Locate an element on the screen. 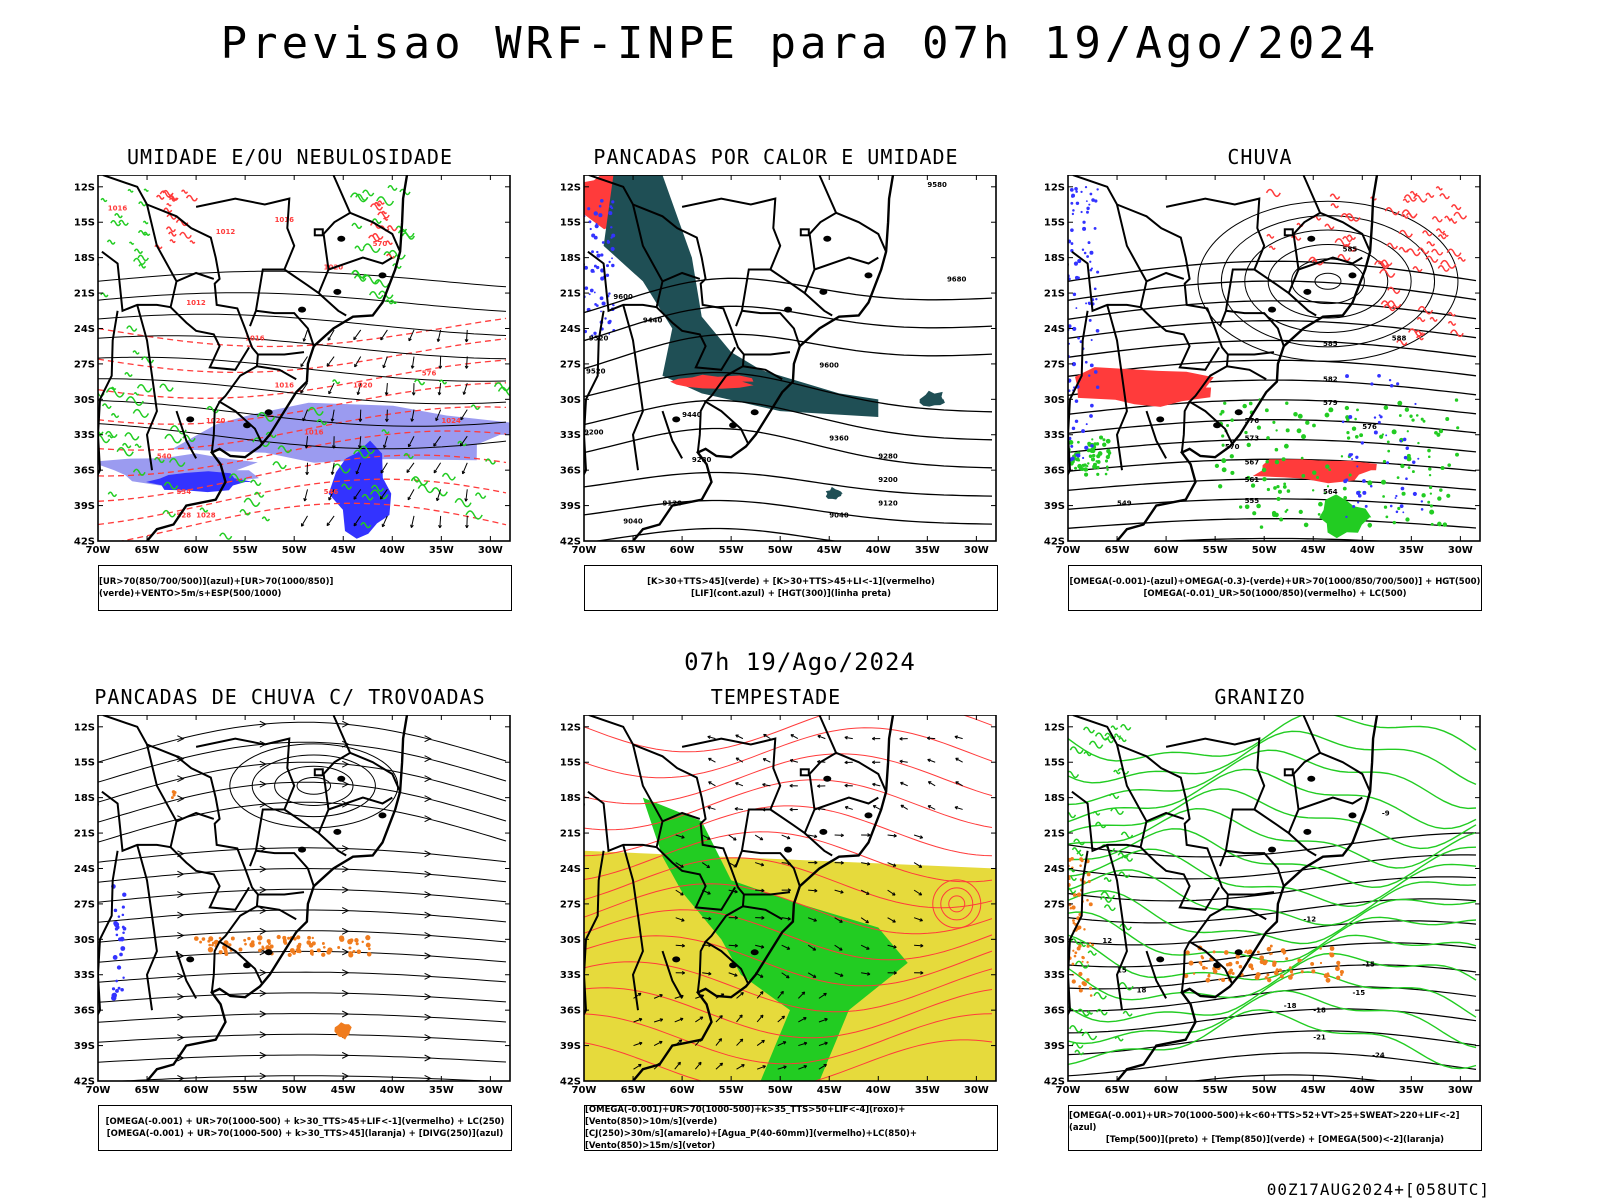  panel-title: PANCADAS DE CHUVA C/ TROVOADAS is located at coordinates (290, 697).